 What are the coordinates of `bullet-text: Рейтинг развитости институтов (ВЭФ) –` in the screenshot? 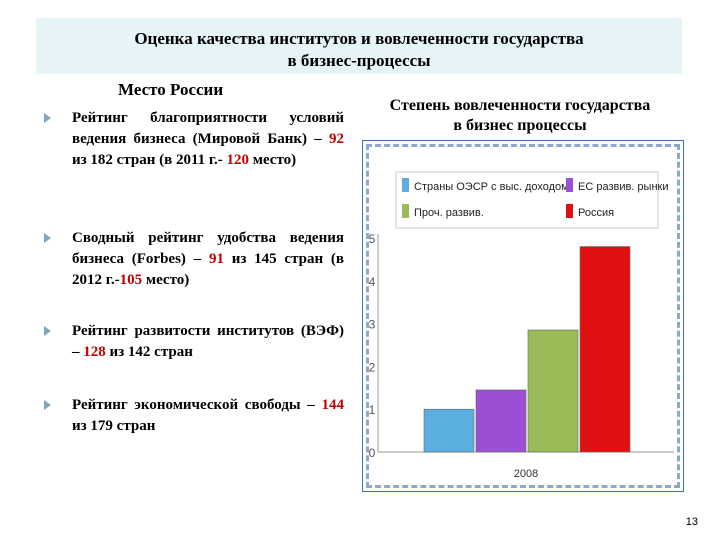 It's located at (208, 341).